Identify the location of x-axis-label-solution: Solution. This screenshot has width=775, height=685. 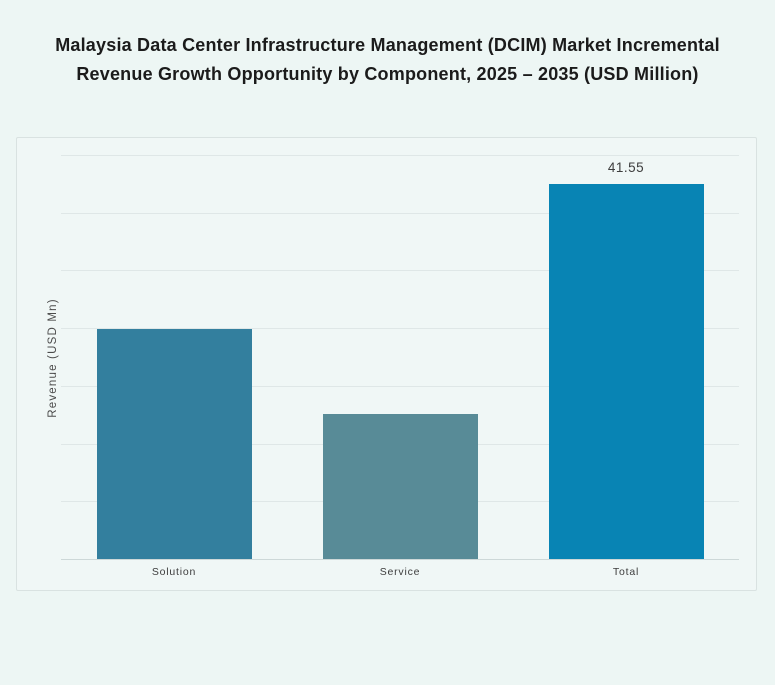
(174, 572).